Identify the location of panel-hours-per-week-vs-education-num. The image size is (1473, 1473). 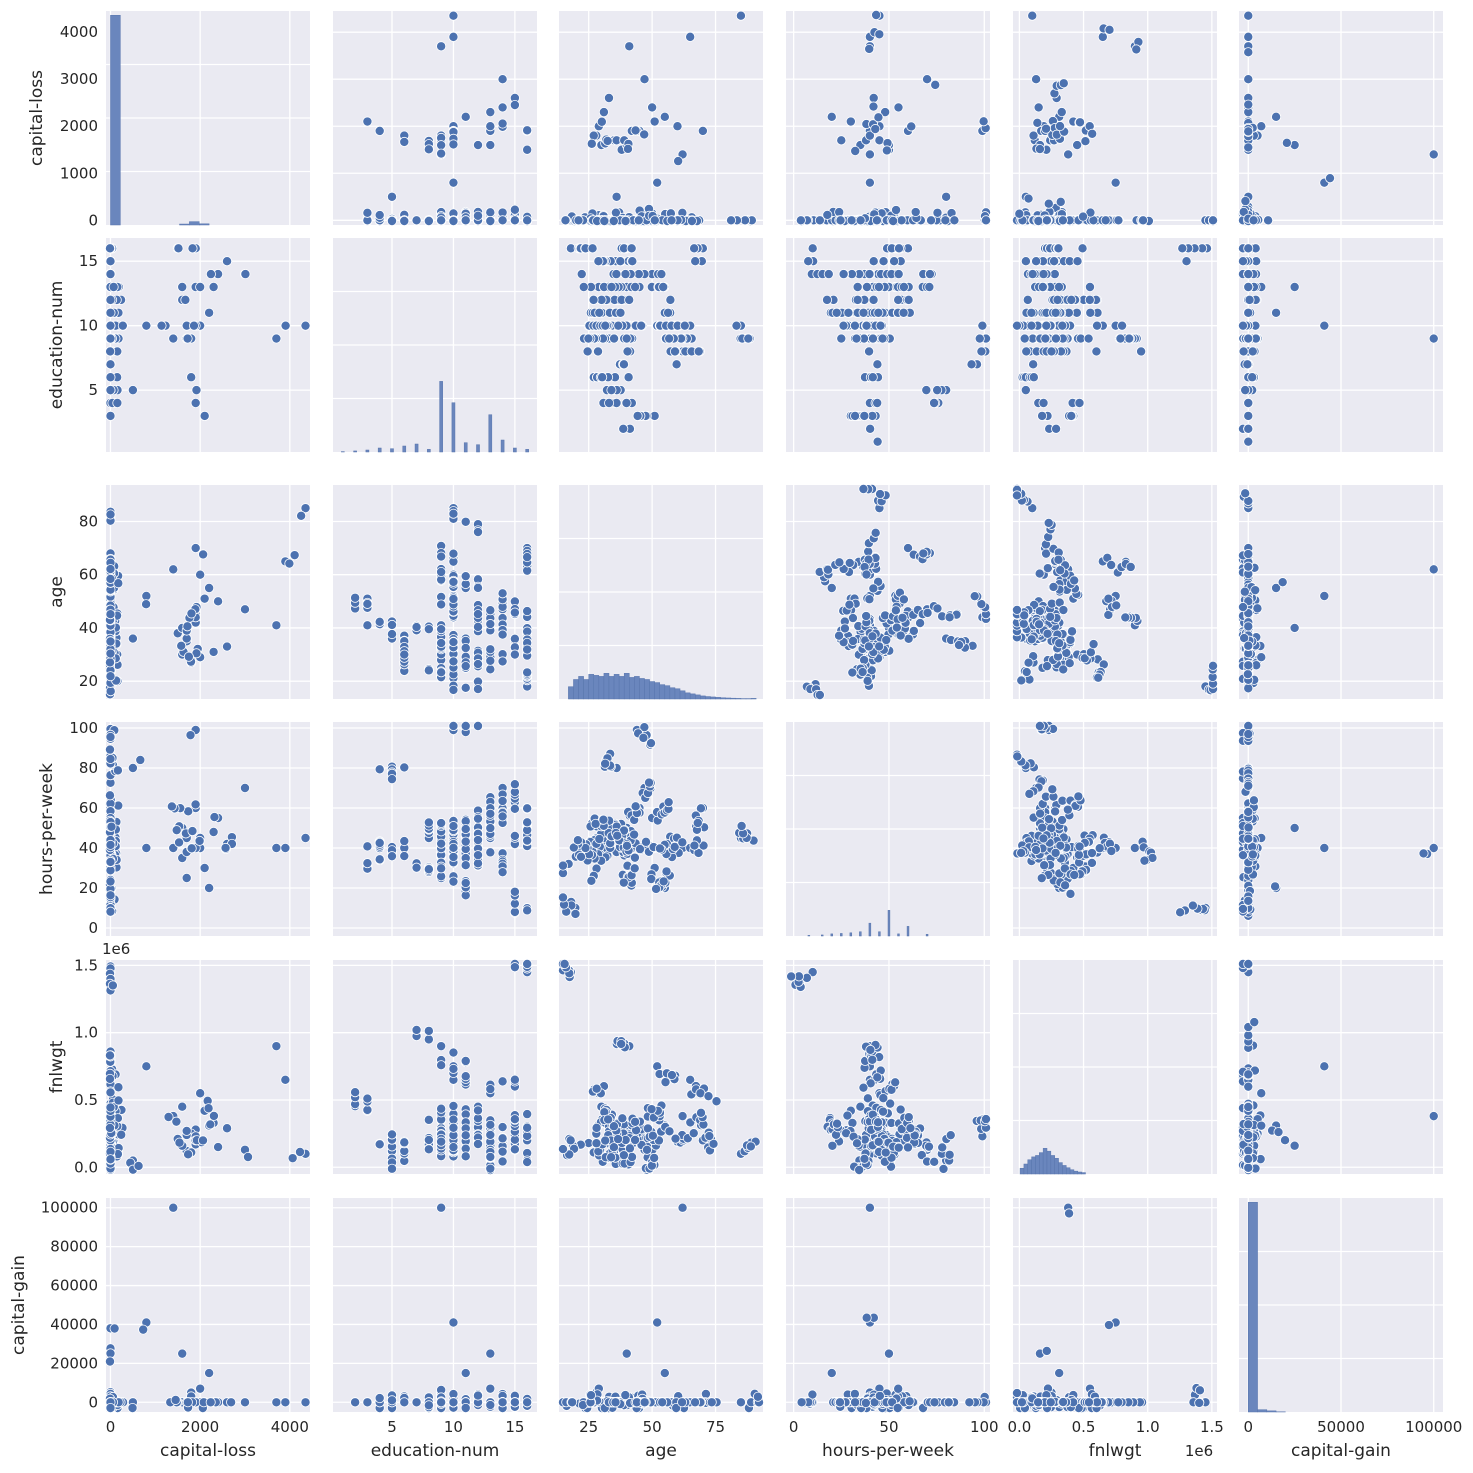
(435, 828).